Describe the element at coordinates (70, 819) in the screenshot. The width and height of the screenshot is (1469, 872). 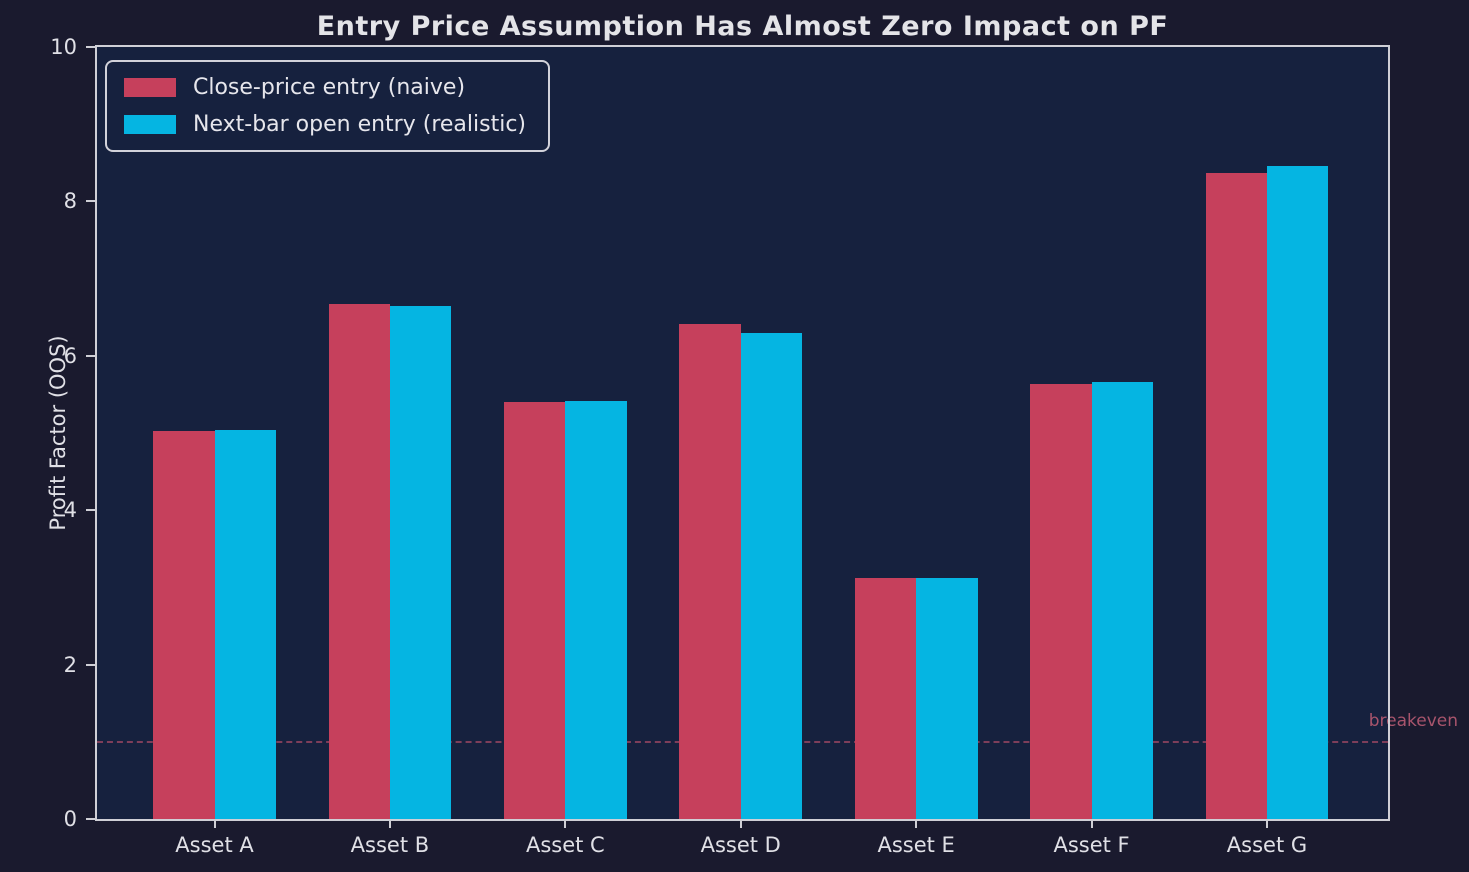
I see `y-tick-label: 0` at that location.